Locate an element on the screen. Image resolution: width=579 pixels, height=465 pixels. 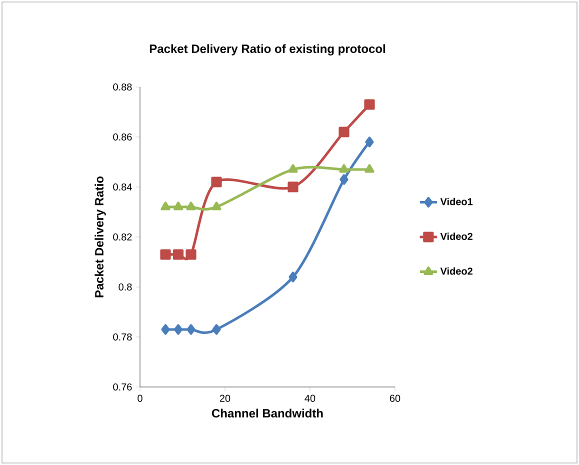
y-tick-label: 0.8 is located at coordinates (125, 287).